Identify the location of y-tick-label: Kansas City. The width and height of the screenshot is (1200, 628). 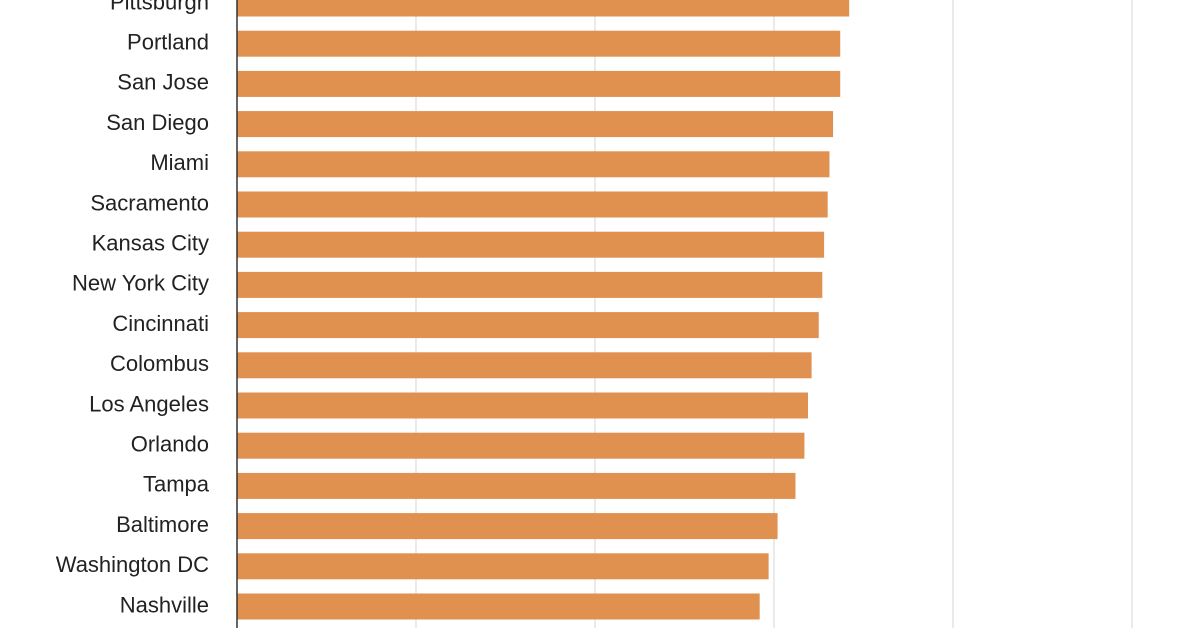
(150, 243).